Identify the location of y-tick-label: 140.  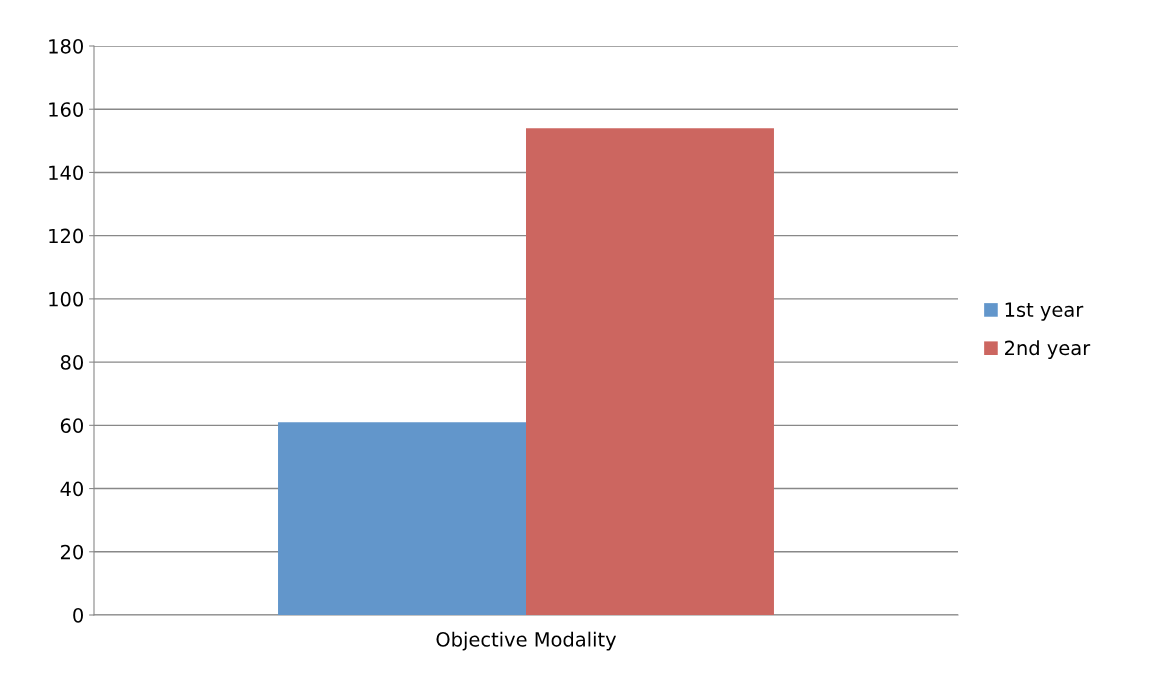
(66, 173).